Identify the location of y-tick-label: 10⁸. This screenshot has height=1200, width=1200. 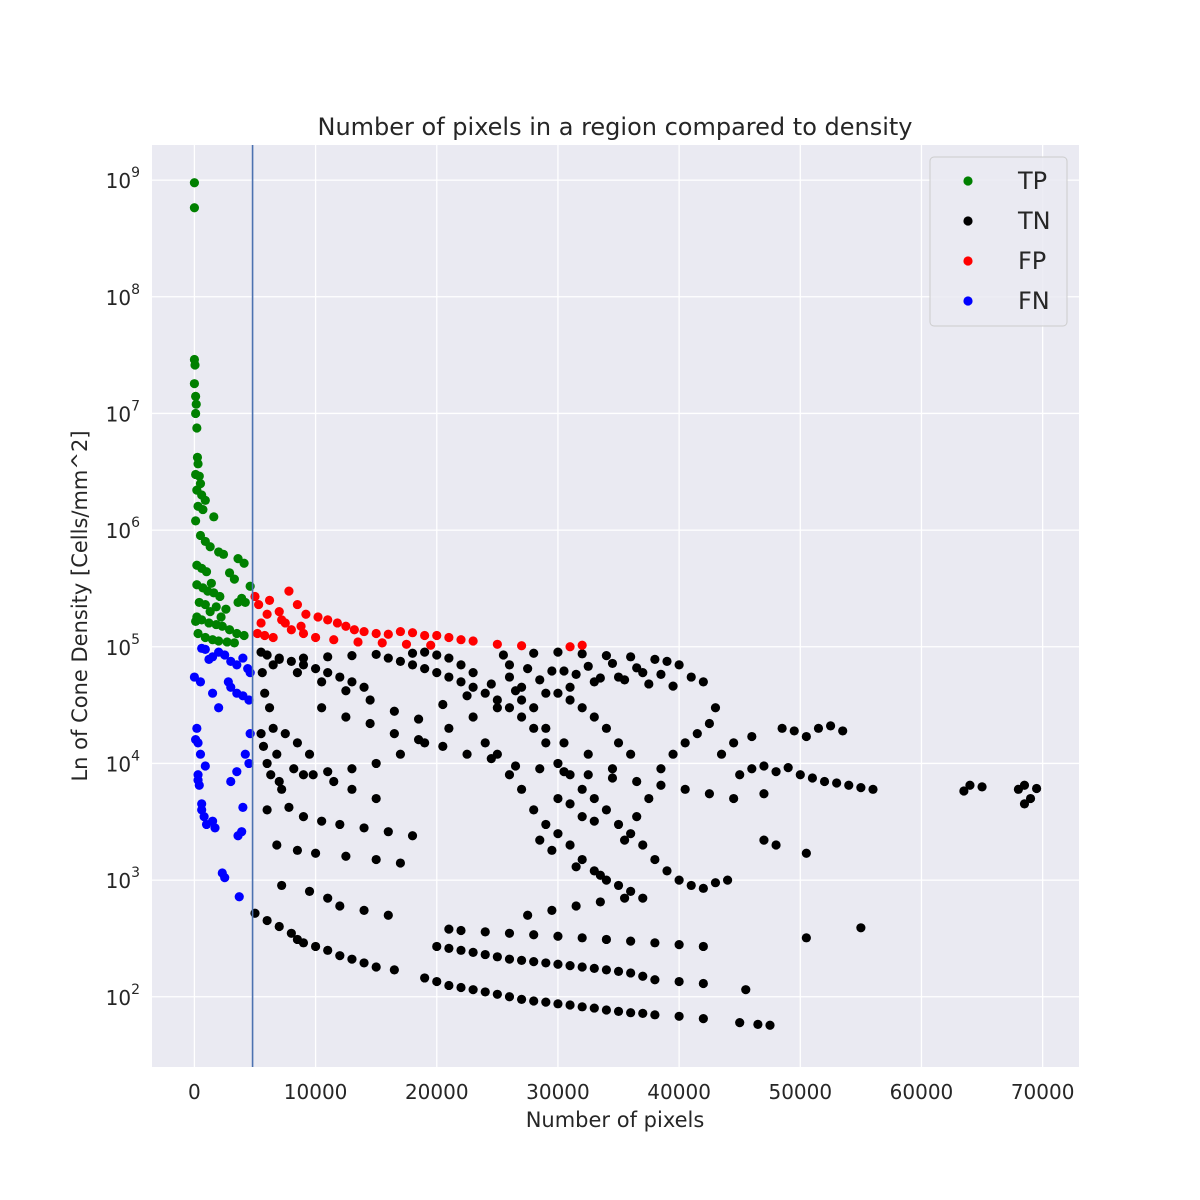
(123, 296).